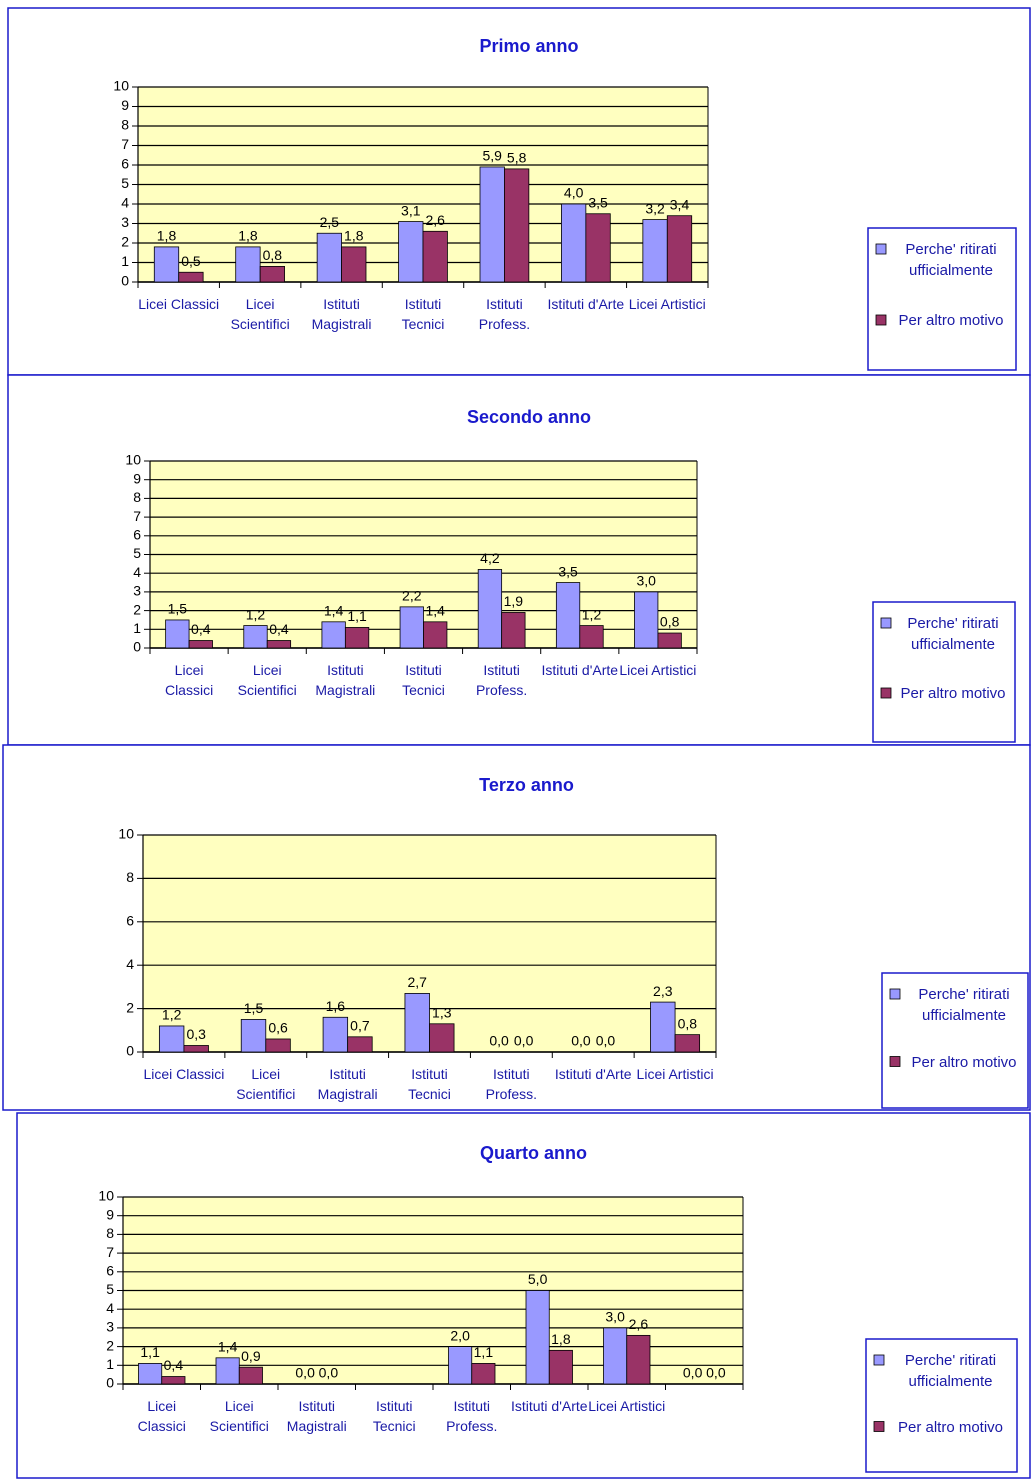 Image resolution: width=1031 pixels, height=1479 pixels. What do you see at coordinates (528, 46) in the screenshot?
I see `chart-title: Primo anno` at bounding box center [528, 46].